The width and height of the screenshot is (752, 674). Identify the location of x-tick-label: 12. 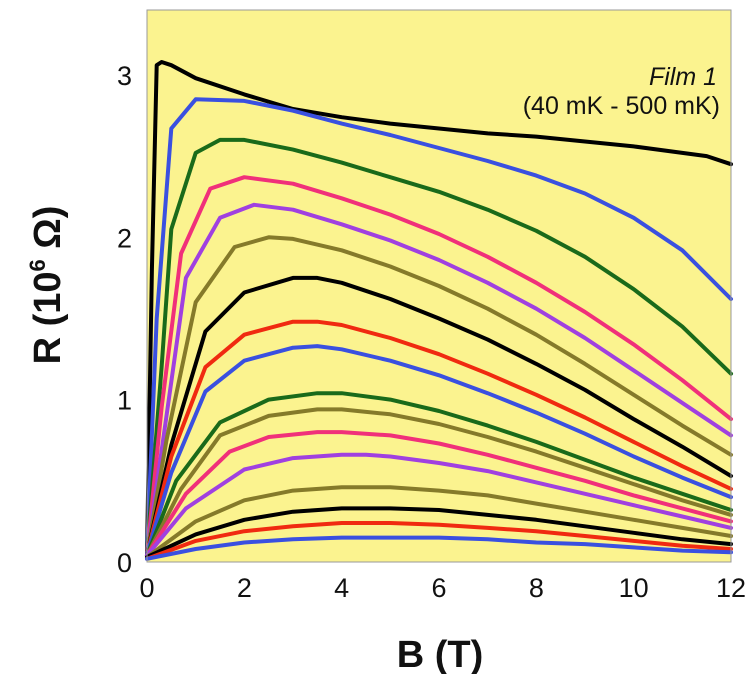
(731, 588).